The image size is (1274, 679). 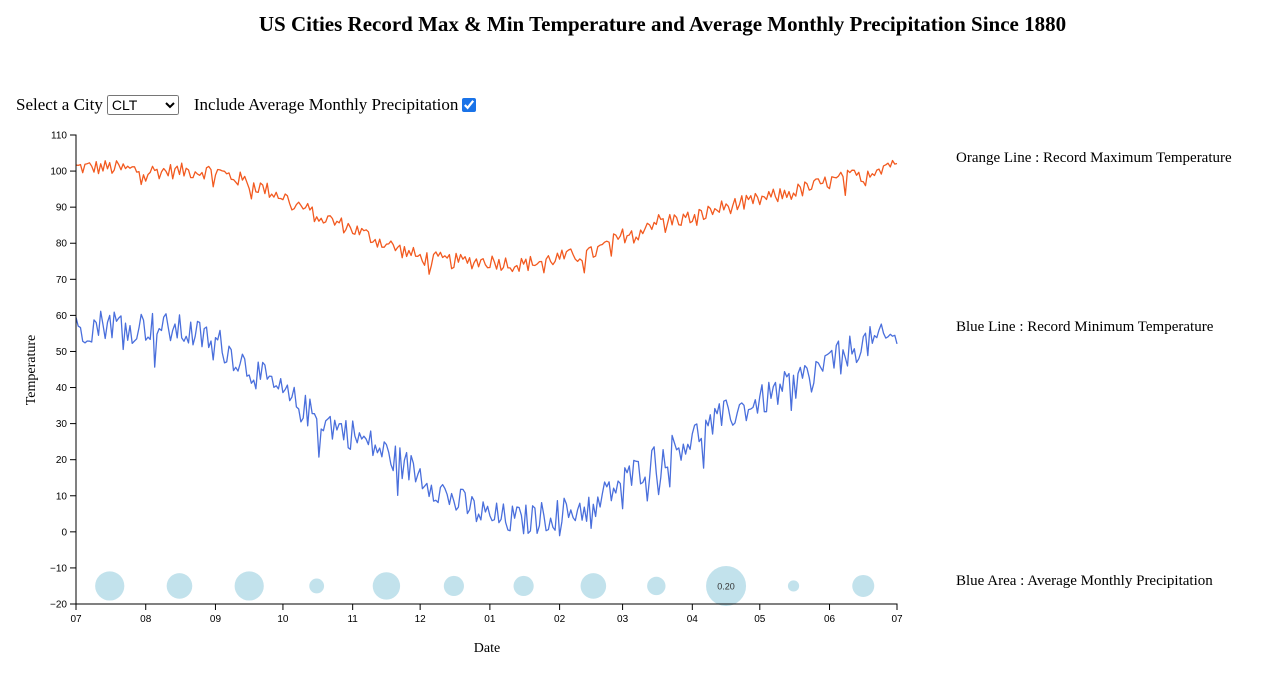 I want to click on y-tick: 50, so click(x=66, y=352).